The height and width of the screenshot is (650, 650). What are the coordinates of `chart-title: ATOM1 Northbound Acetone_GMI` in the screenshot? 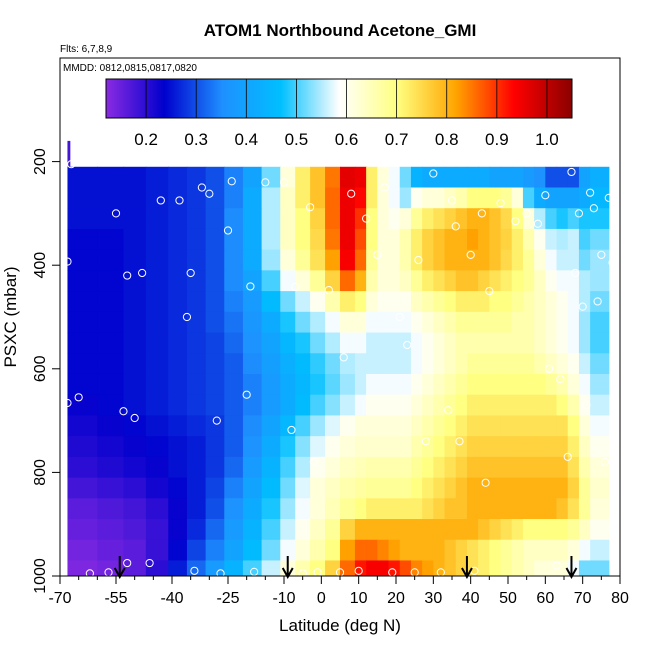 It's located at (340, 30).